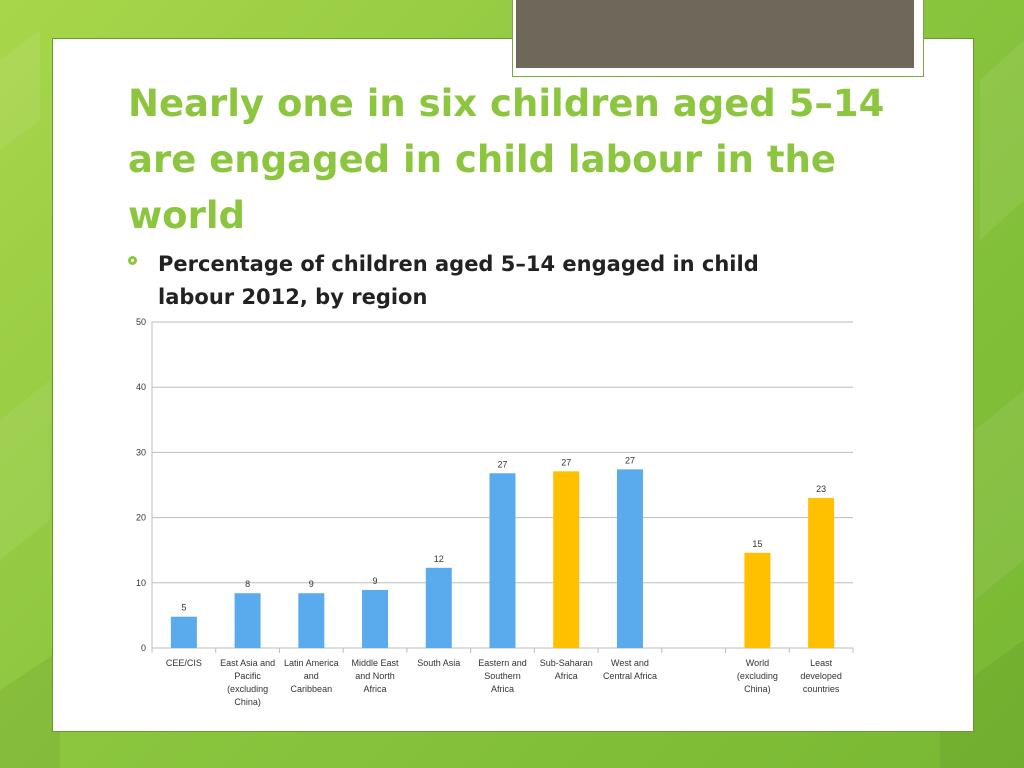 The image size is (1024, 768). What do you see at coordinates (143, 648) in the screenshot?
I see `y-tick-label: 0` at bounding box center [143, 648].